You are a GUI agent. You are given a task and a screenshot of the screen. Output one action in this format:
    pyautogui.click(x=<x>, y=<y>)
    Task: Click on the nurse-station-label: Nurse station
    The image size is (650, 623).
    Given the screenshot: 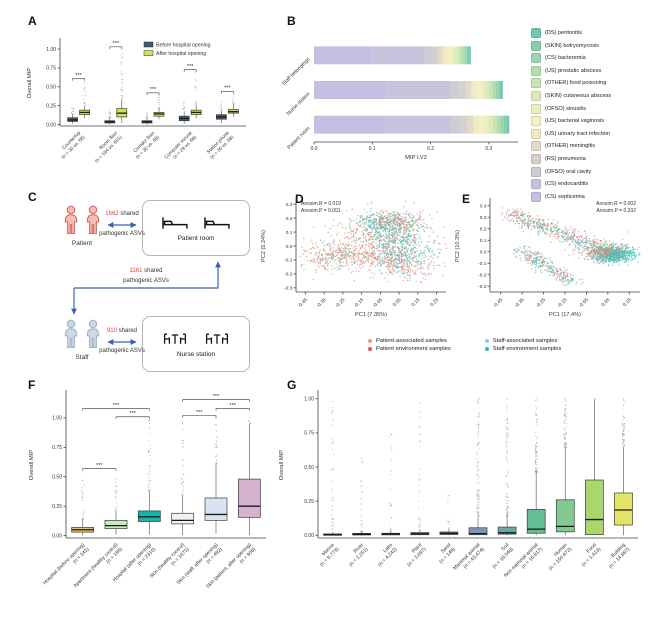 What is the action you would take?
    pyautogui.click(x=196, y=354)
    